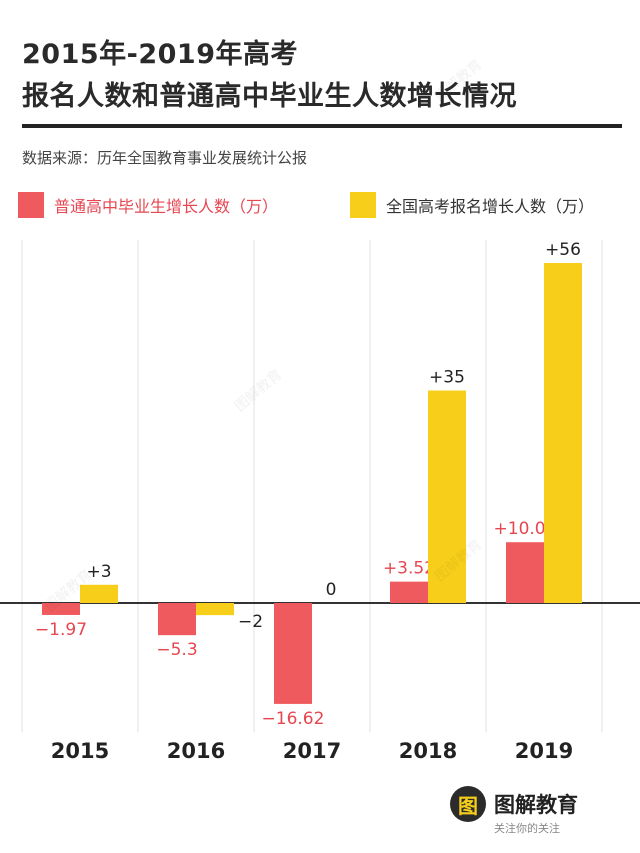  Describe the element at coordinates (177, 619) in the screenshot. I see `bar-graduates-2016` at that location.